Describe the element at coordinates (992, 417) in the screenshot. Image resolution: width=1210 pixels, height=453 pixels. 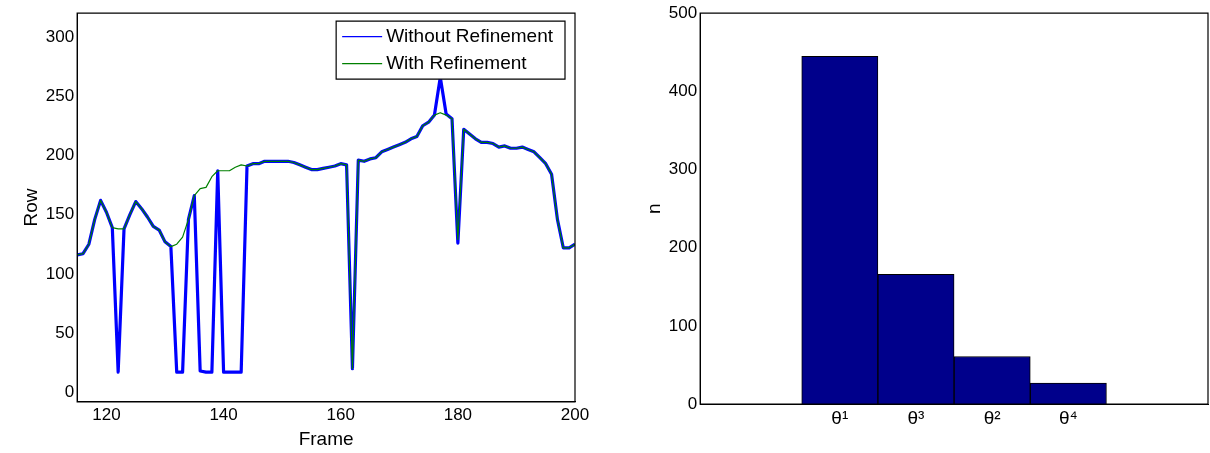
I see `x-tick-label: θ²` at that location.